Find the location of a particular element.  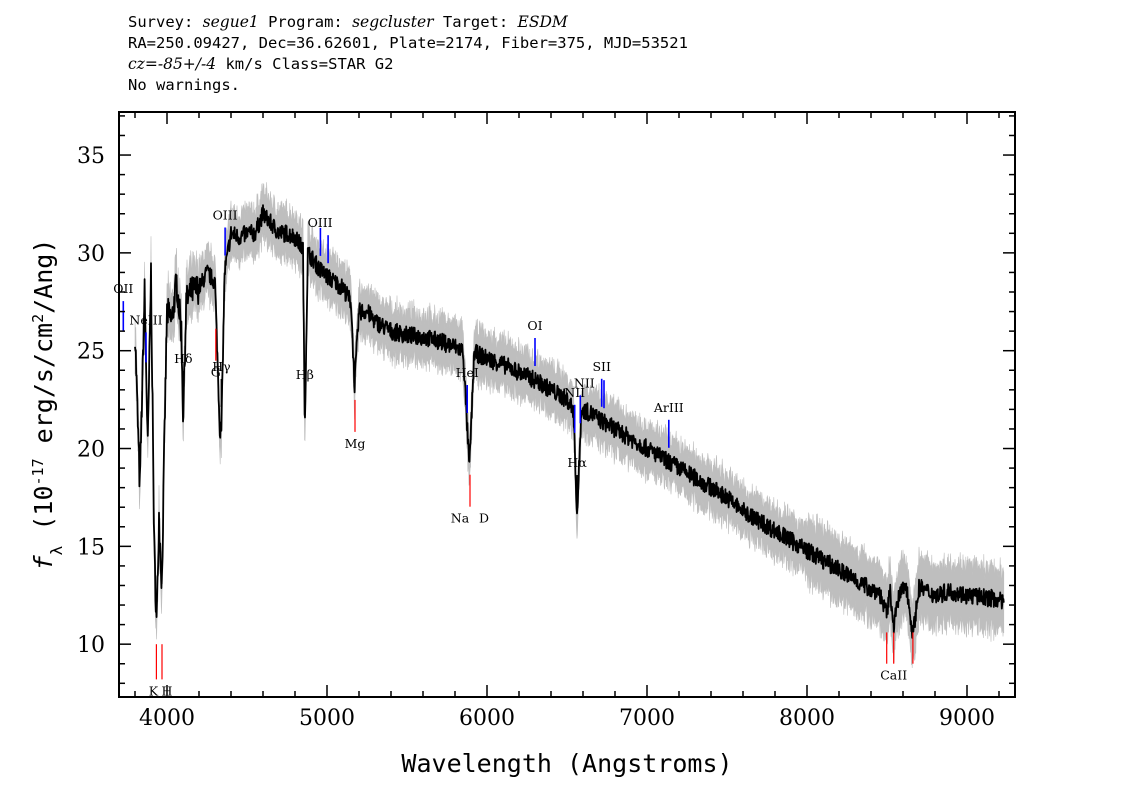

line-label-11: Hα is located at coordinates (577, 462).